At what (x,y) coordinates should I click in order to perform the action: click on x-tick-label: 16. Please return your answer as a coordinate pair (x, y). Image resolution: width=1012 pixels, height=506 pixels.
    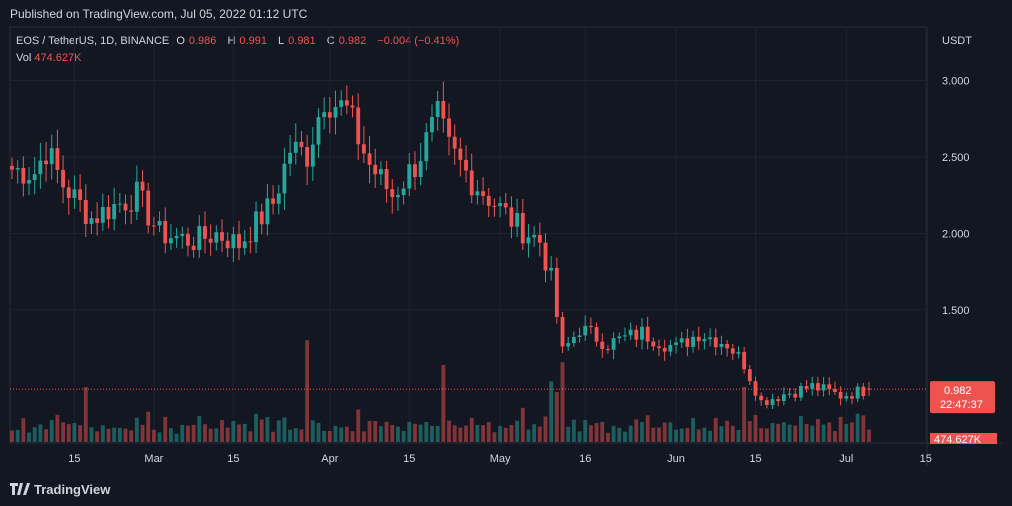
    Looking at the image, I should click on (585, 459).